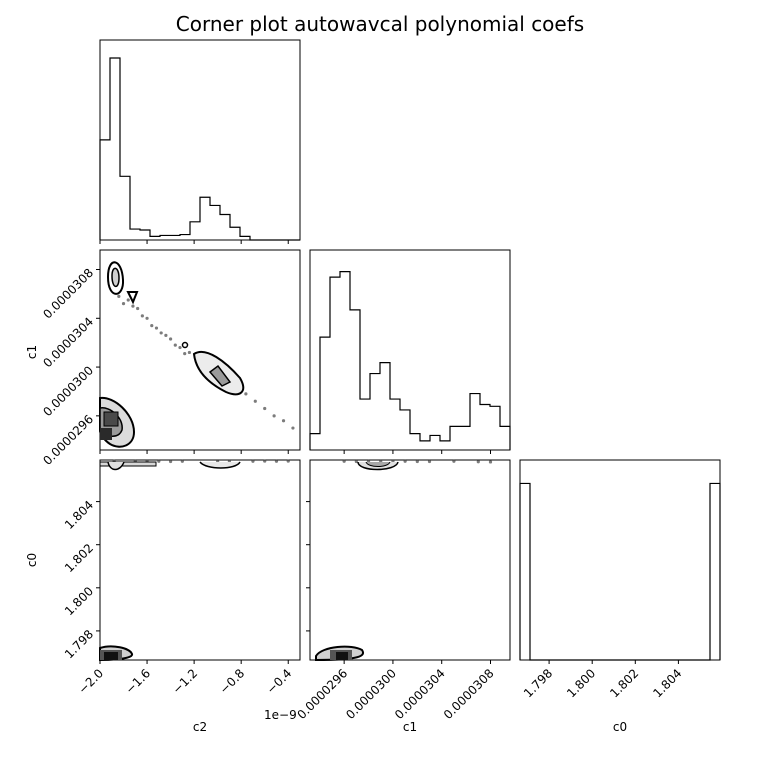  What do you see at coordinates (417, 452) in the screenshot?
I see `ticks-hist-c1` at bounding box center [417, 452].